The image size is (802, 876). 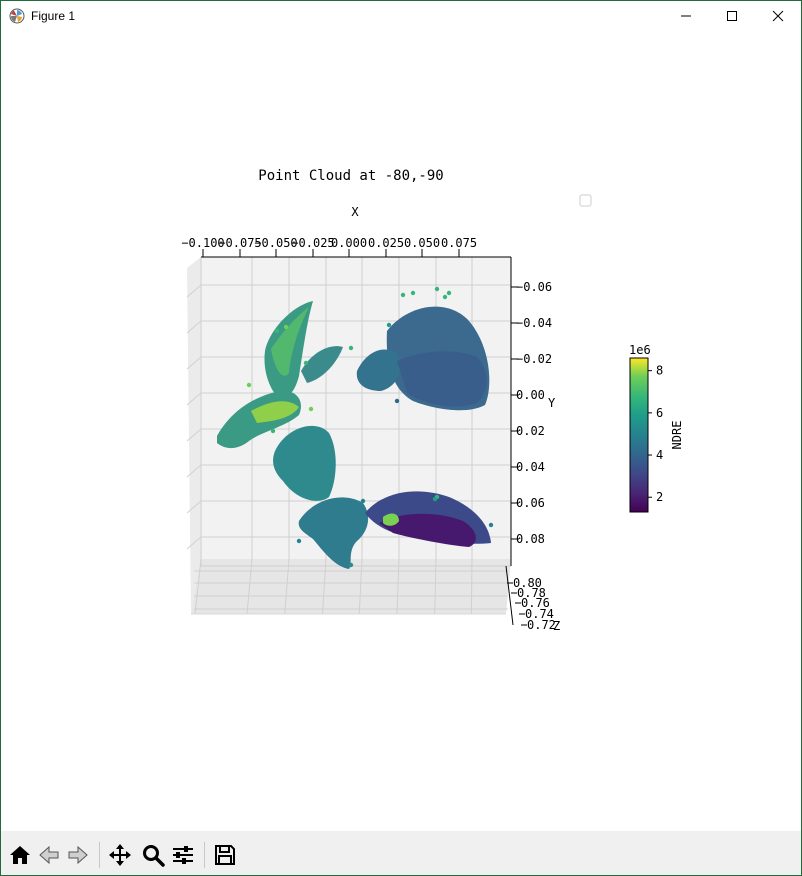 What do you see at coordinates (531, 413) in the screenshot?
I see `y-tick-group: −0.06 −0.04 −0.02 0.00 0.02 0.04 0.06 0.08` at bounding box center [531, 413].